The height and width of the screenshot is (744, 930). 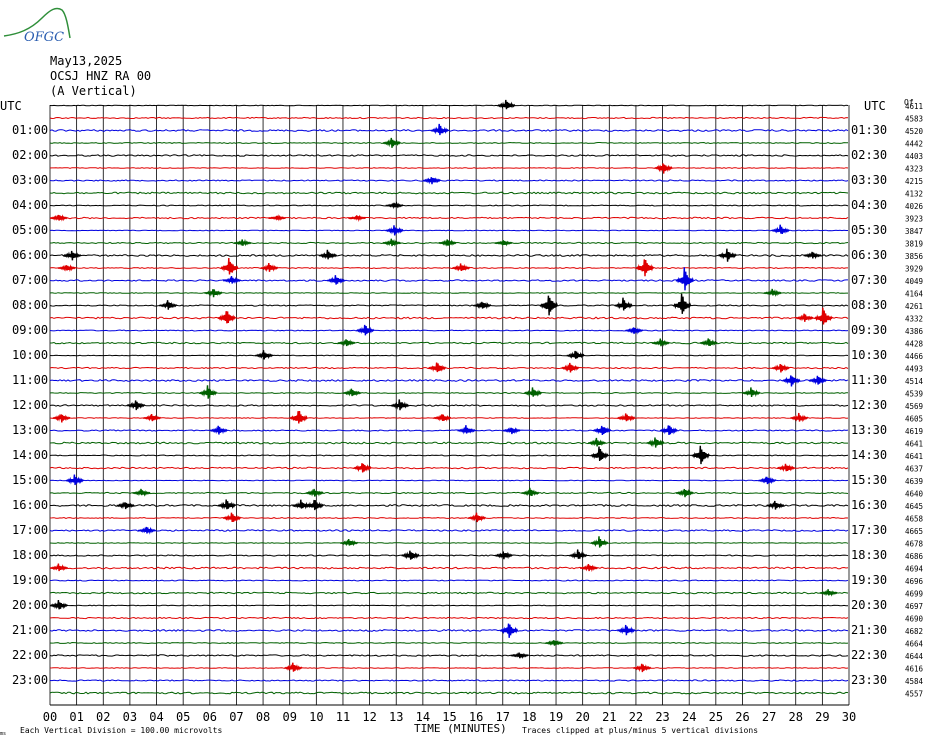 I want to click on offset-value: 4493, so click(x=914, y=369).